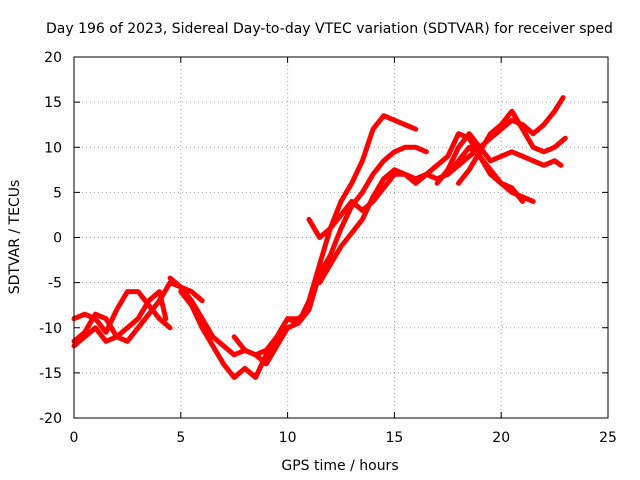  Describe the element at coordinates (339, 466) in the screenshot. I see `x-axis-label: GPS time / hours` at that location.